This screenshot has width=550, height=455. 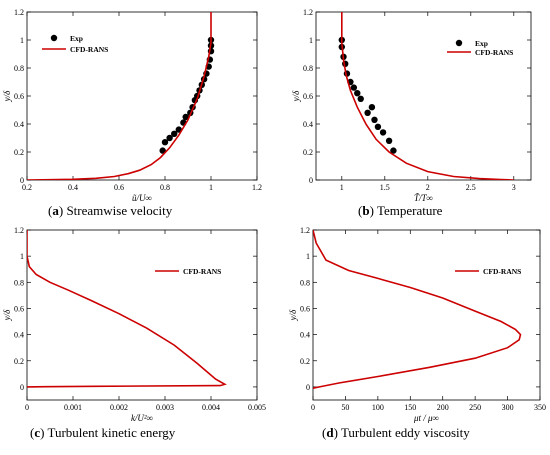 What do you see at coordinates (423, 198) in the screenshot?
I see `x-axis-label: T̃/T∞` at bounding box center [423, 198].